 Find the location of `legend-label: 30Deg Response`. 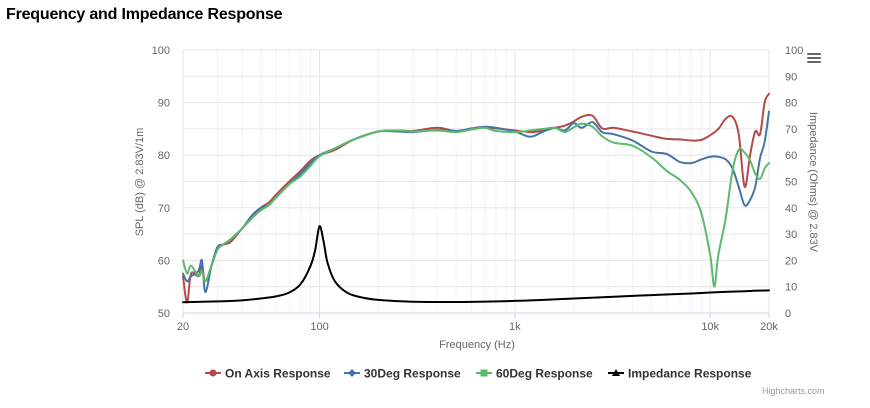

legend-label: 30Deg Response is located at coordinates (412, 374).